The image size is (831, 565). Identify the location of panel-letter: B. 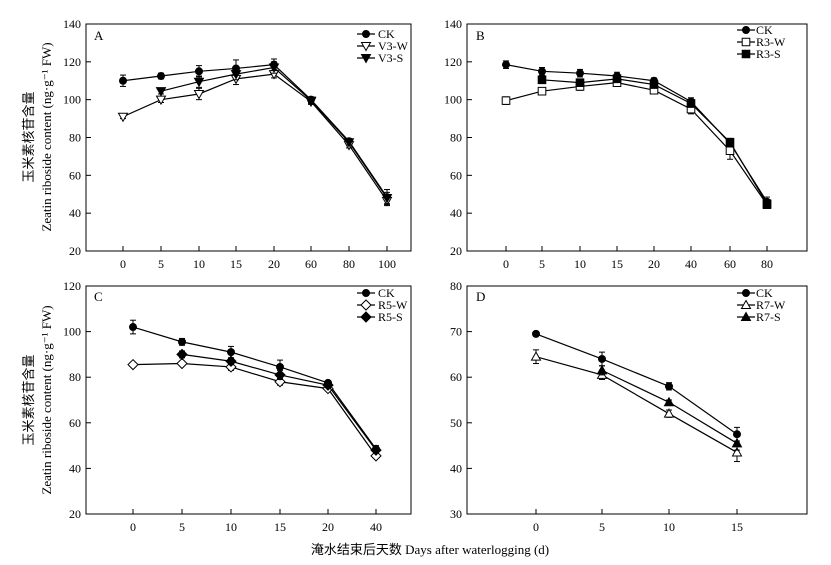
(480, 35).